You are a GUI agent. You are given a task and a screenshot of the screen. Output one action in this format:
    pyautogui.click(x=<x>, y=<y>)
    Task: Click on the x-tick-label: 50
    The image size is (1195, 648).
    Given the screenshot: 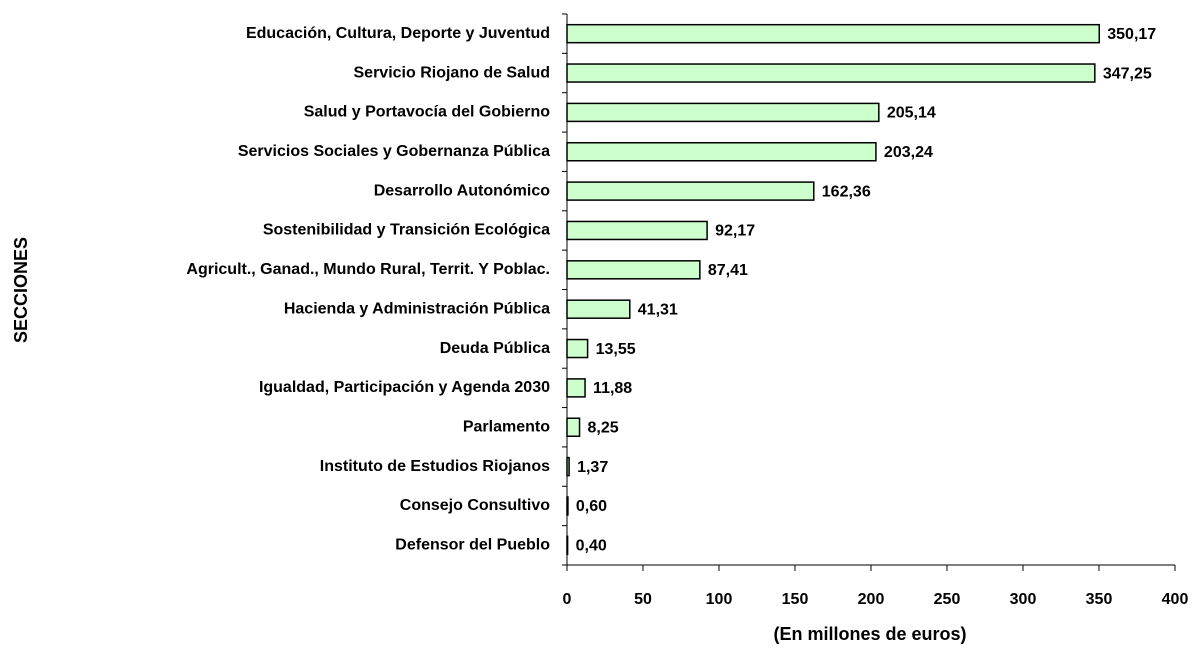 What is the action you would take?
    pyautogui.click(x=643, y=599)
    